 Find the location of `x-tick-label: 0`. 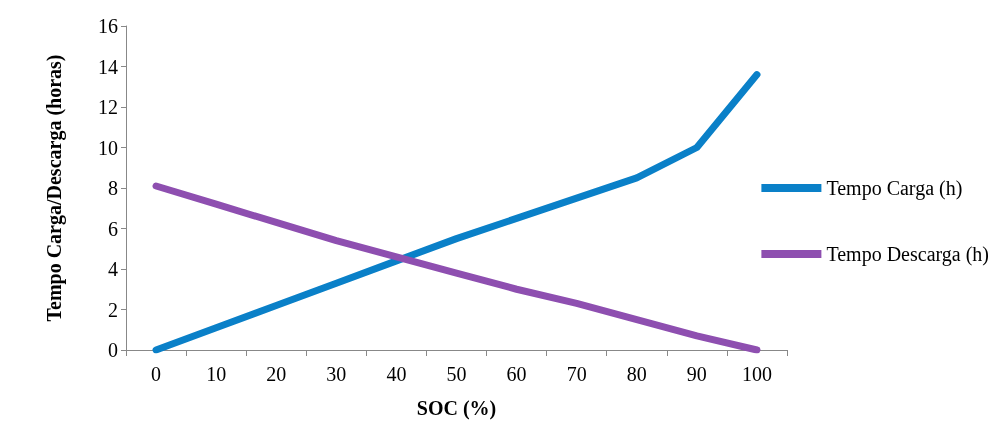

x-tick-label: 0 is located at coordinates (156, 374).